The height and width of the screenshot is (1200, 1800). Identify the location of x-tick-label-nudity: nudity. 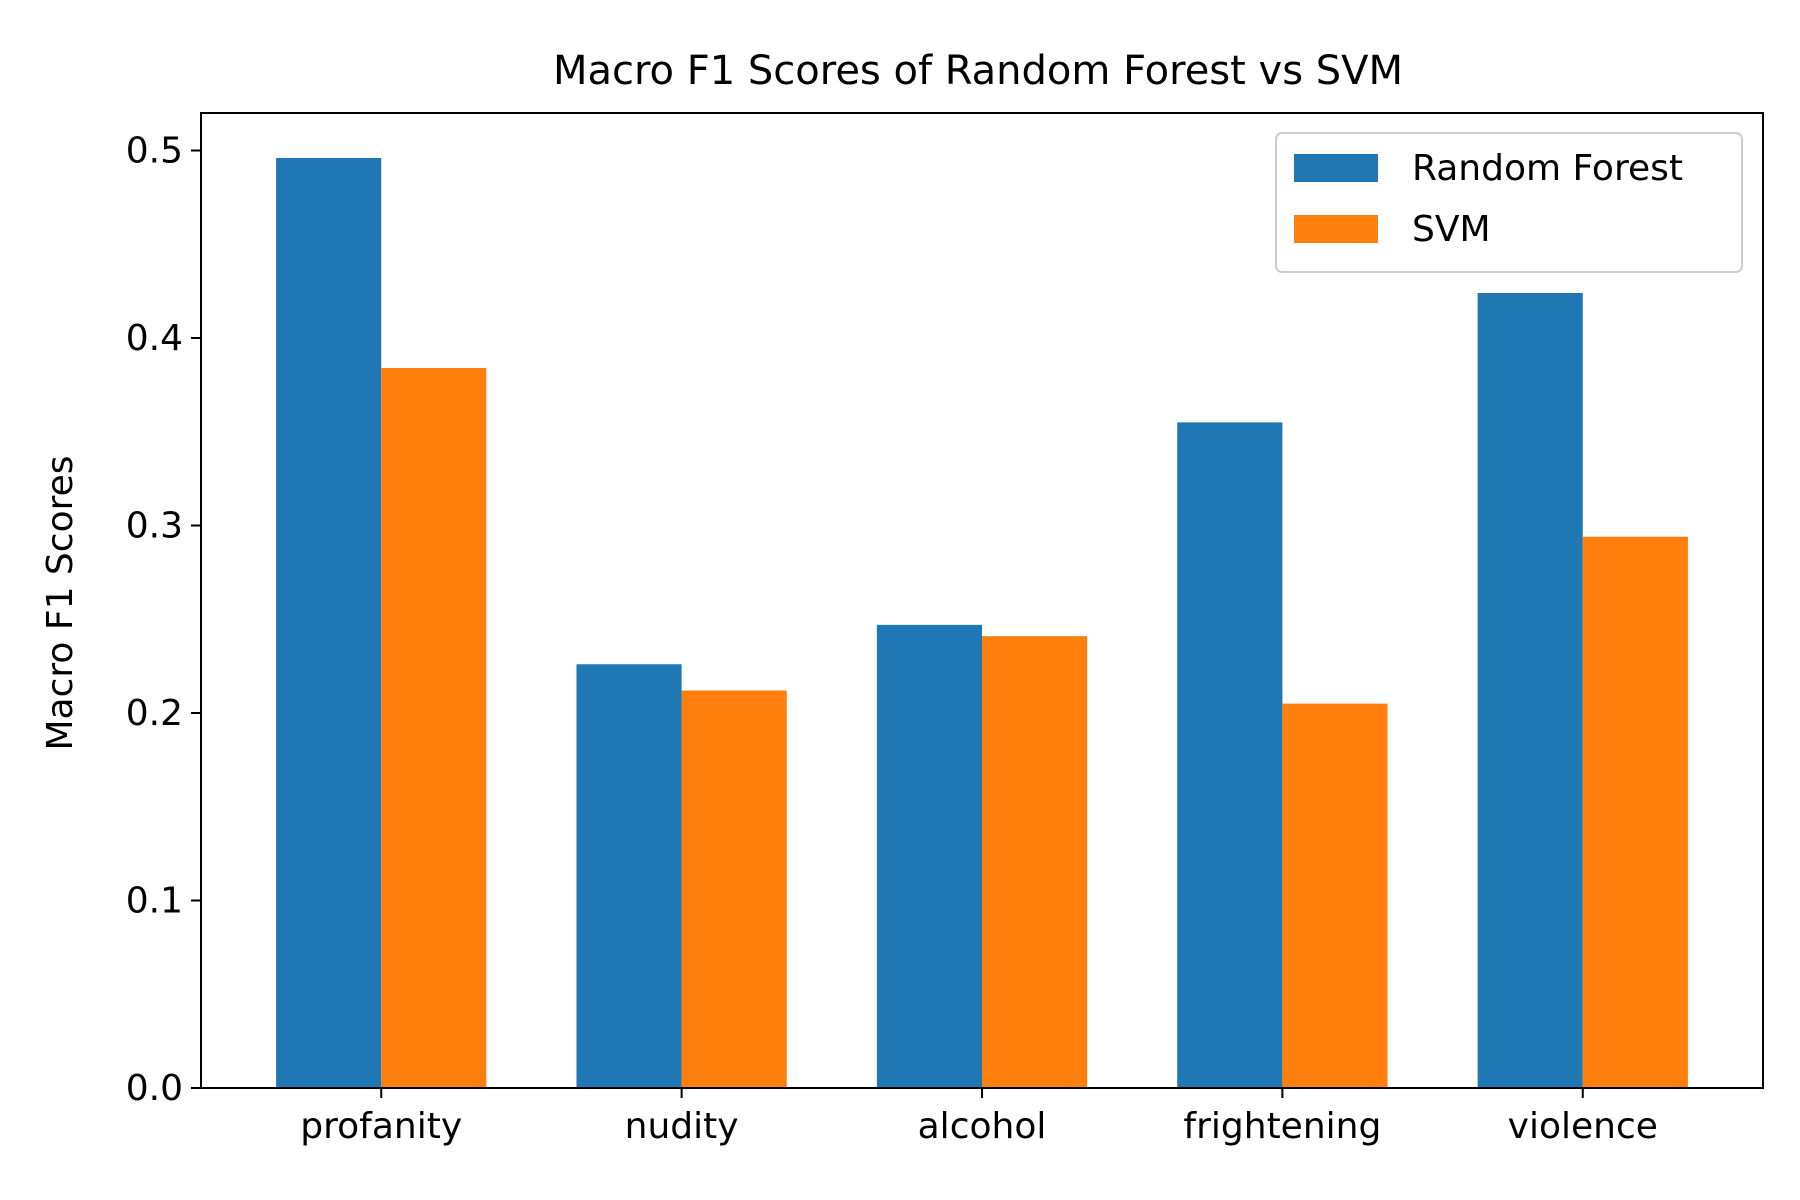
(682, 1126).